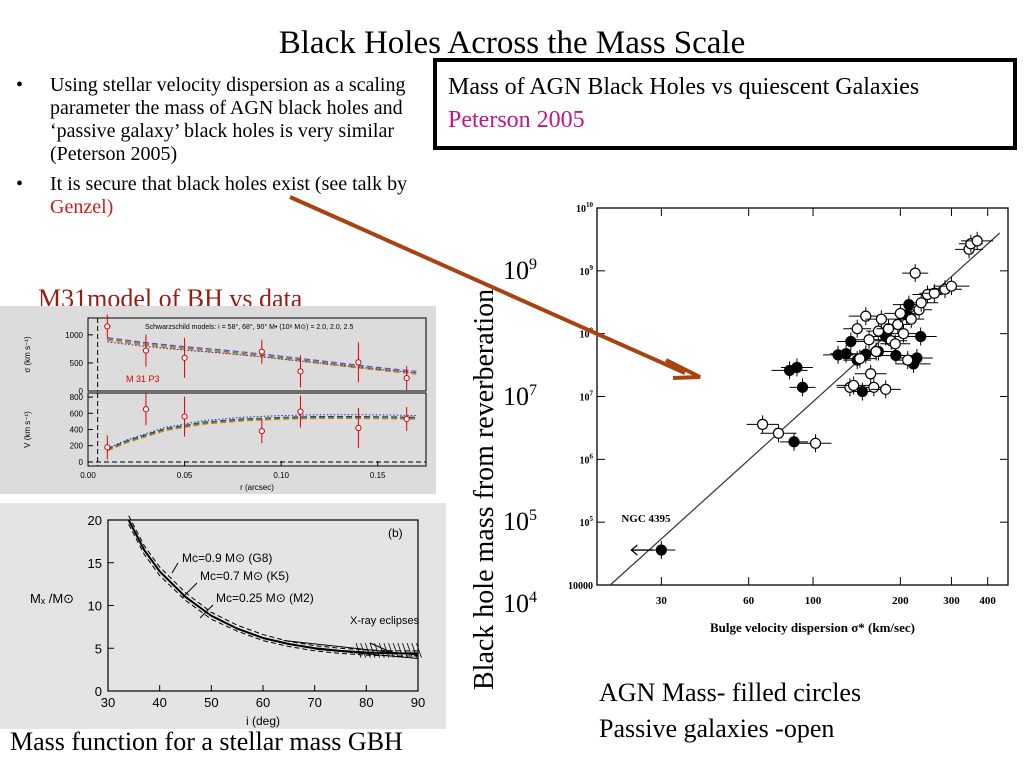 The width and height of the screenshot is (1024, 768). I want to click on stellar-mass-caption: Mass function for a stellar mass GBH, so click(206, 741).